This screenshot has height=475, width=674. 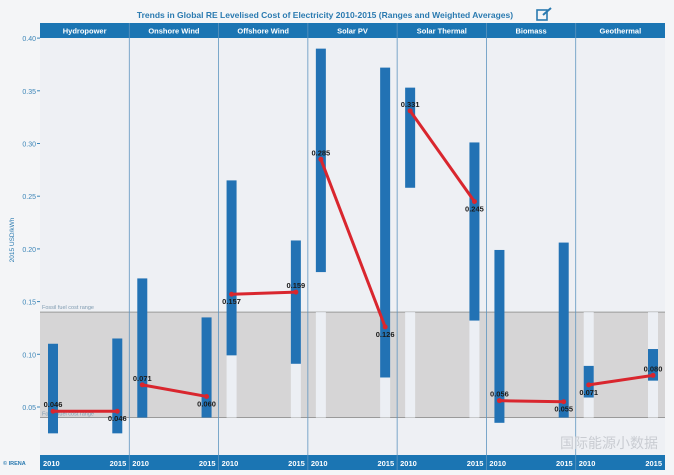 What do you see at coordinates (499, 394) in the screenshot?
I see `data-label: 0.056` at bounding box center [499, 394].